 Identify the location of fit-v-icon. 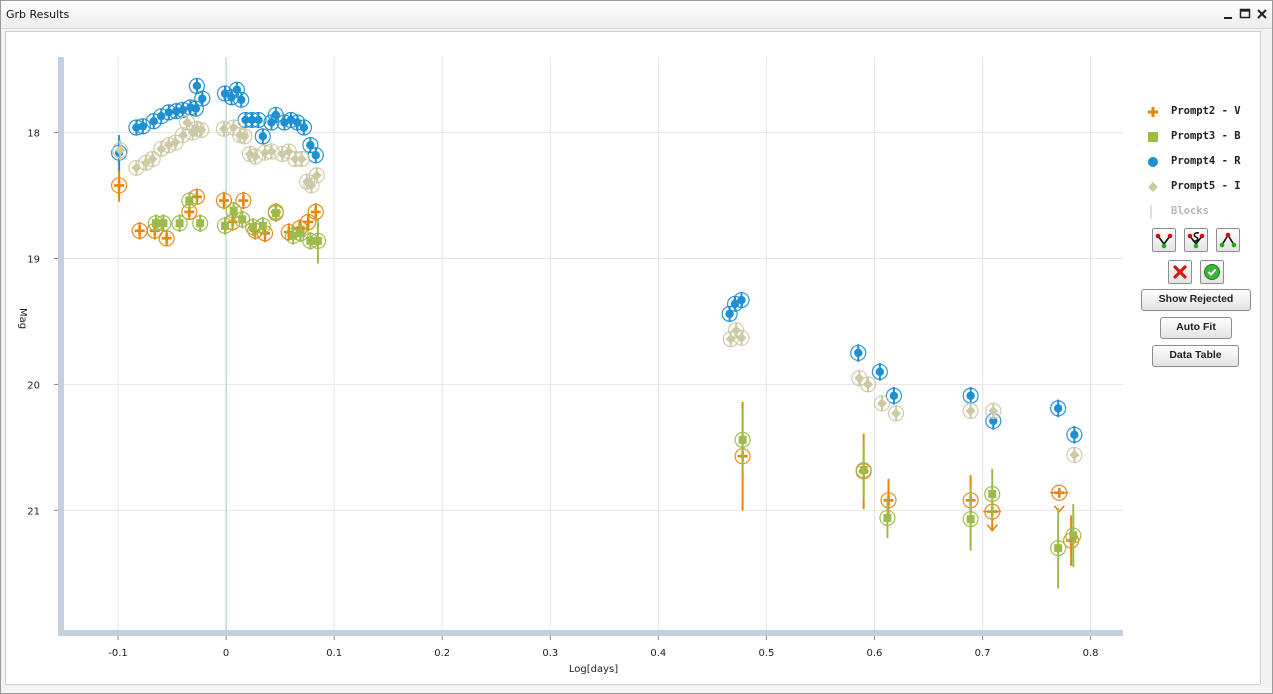
(1164, 241).